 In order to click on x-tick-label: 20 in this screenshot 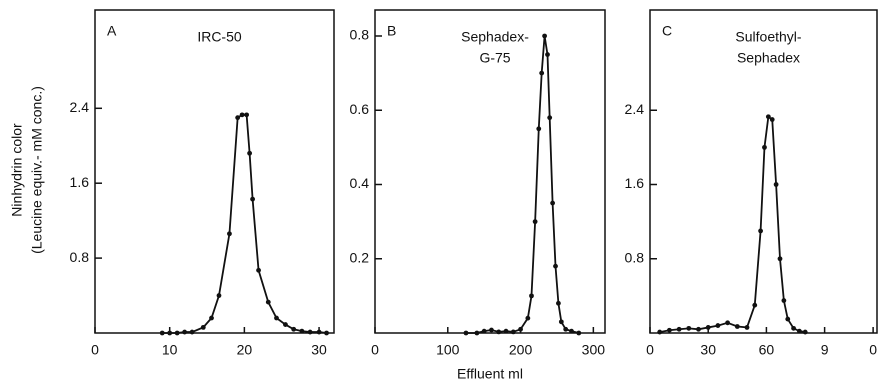, I will do `click(245, 350)`.